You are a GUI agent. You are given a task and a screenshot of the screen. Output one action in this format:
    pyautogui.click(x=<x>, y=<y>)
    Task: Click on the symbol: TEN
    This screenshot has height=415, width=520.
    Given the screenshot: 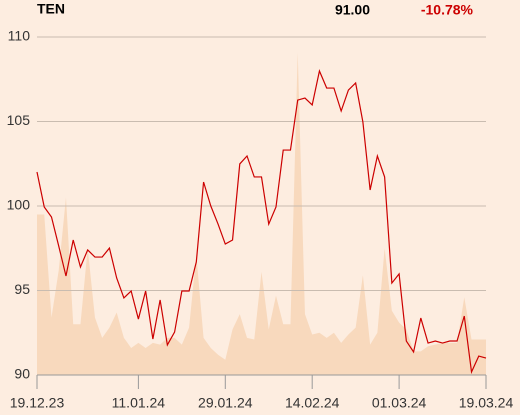 What is the action you would take?
    pyautogui.click(x=51, y=9)
    